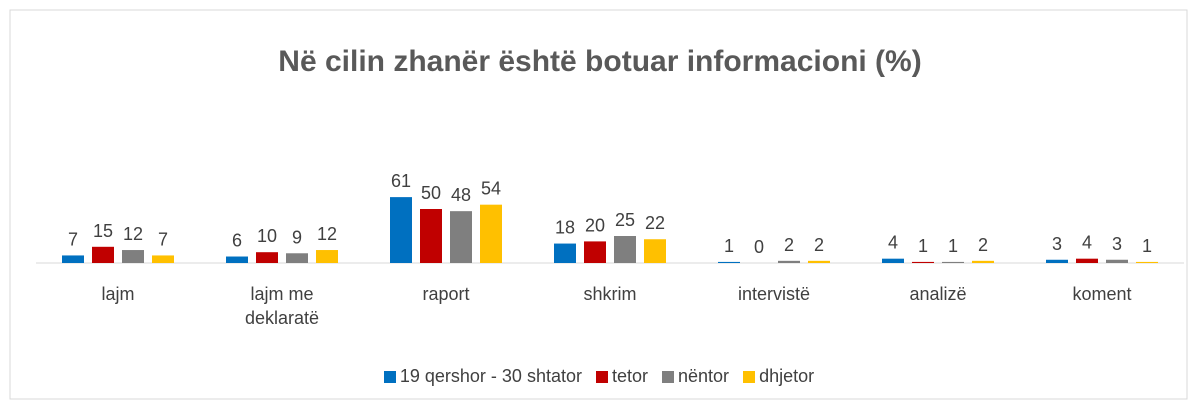 The height and width of the screenshot is (410, 1198). I want to click on x-tick-label: shkrim, so click(610, 294).